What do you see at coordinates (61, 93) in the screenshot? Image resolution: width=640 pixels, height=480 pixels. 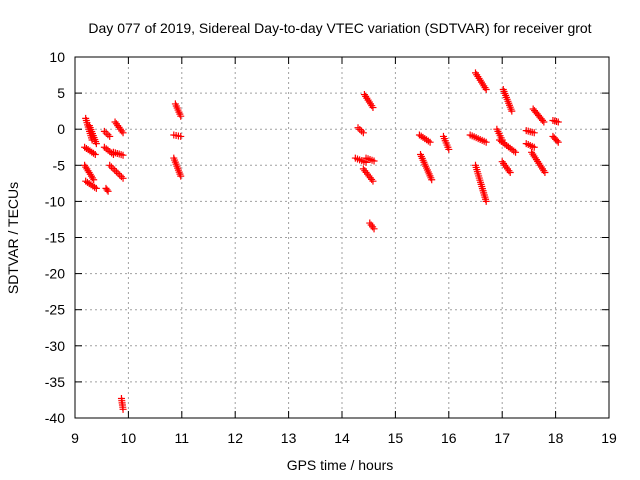 I see `y-tick-label: 5` at bounding box center [61, 93].